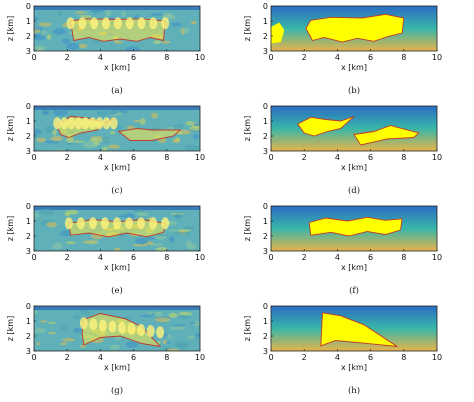  Describe the element at coordinates (28, 236) in the screenshot. I see `z-tick-label-e: 2` at that location.